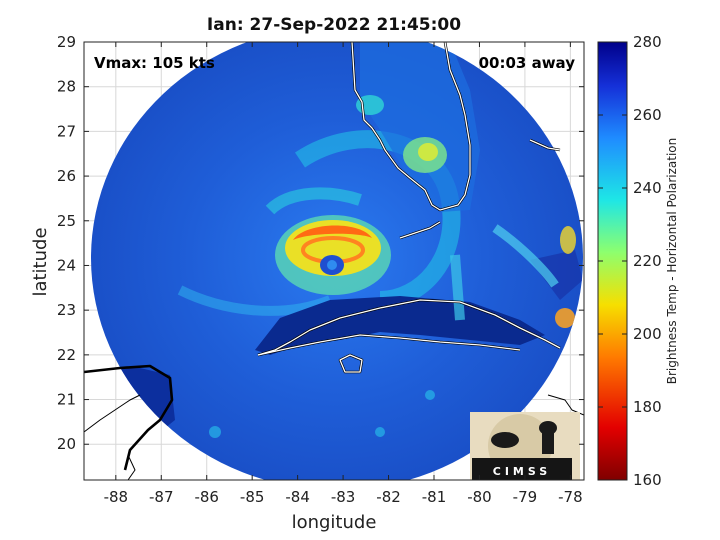  Describe the element at coordinates (647, 407) in the screenshot. I see `colorbar-tick-label: 180` at that location.